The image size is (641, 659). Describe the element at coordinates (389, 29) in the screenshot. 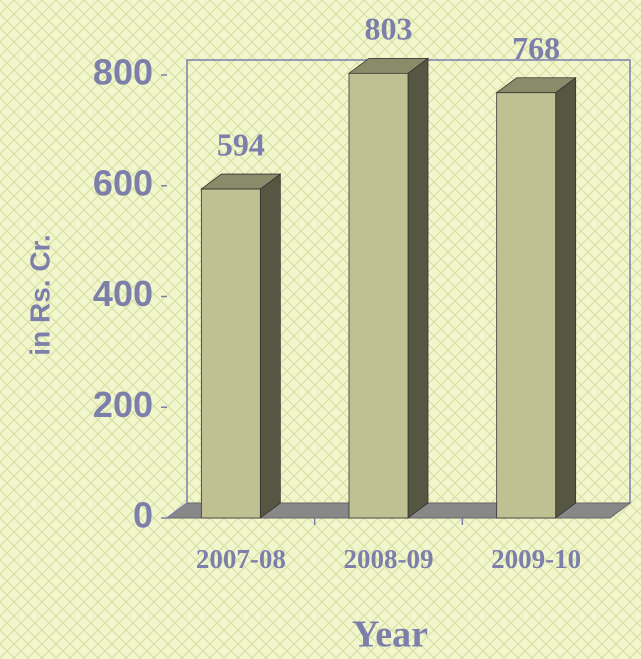

I see `data-label: 803` at that location.